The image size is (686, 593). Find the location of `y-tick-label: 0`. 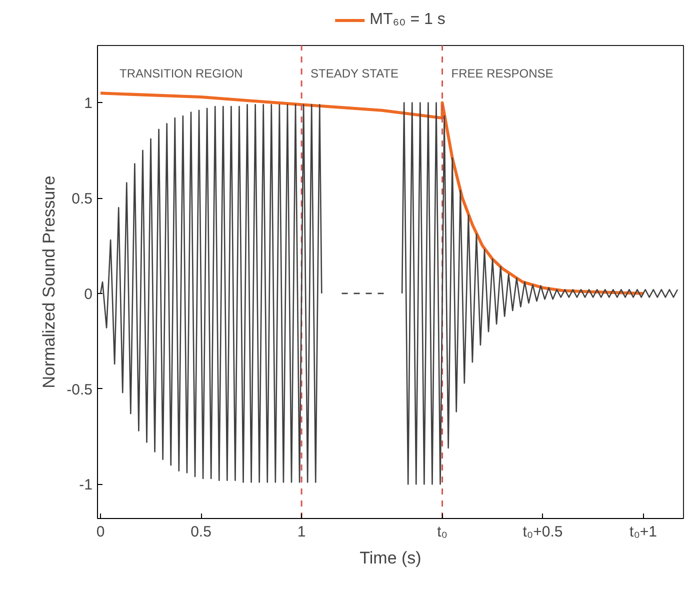

y-tick-label: 0 is located at coordinates (88, 294).